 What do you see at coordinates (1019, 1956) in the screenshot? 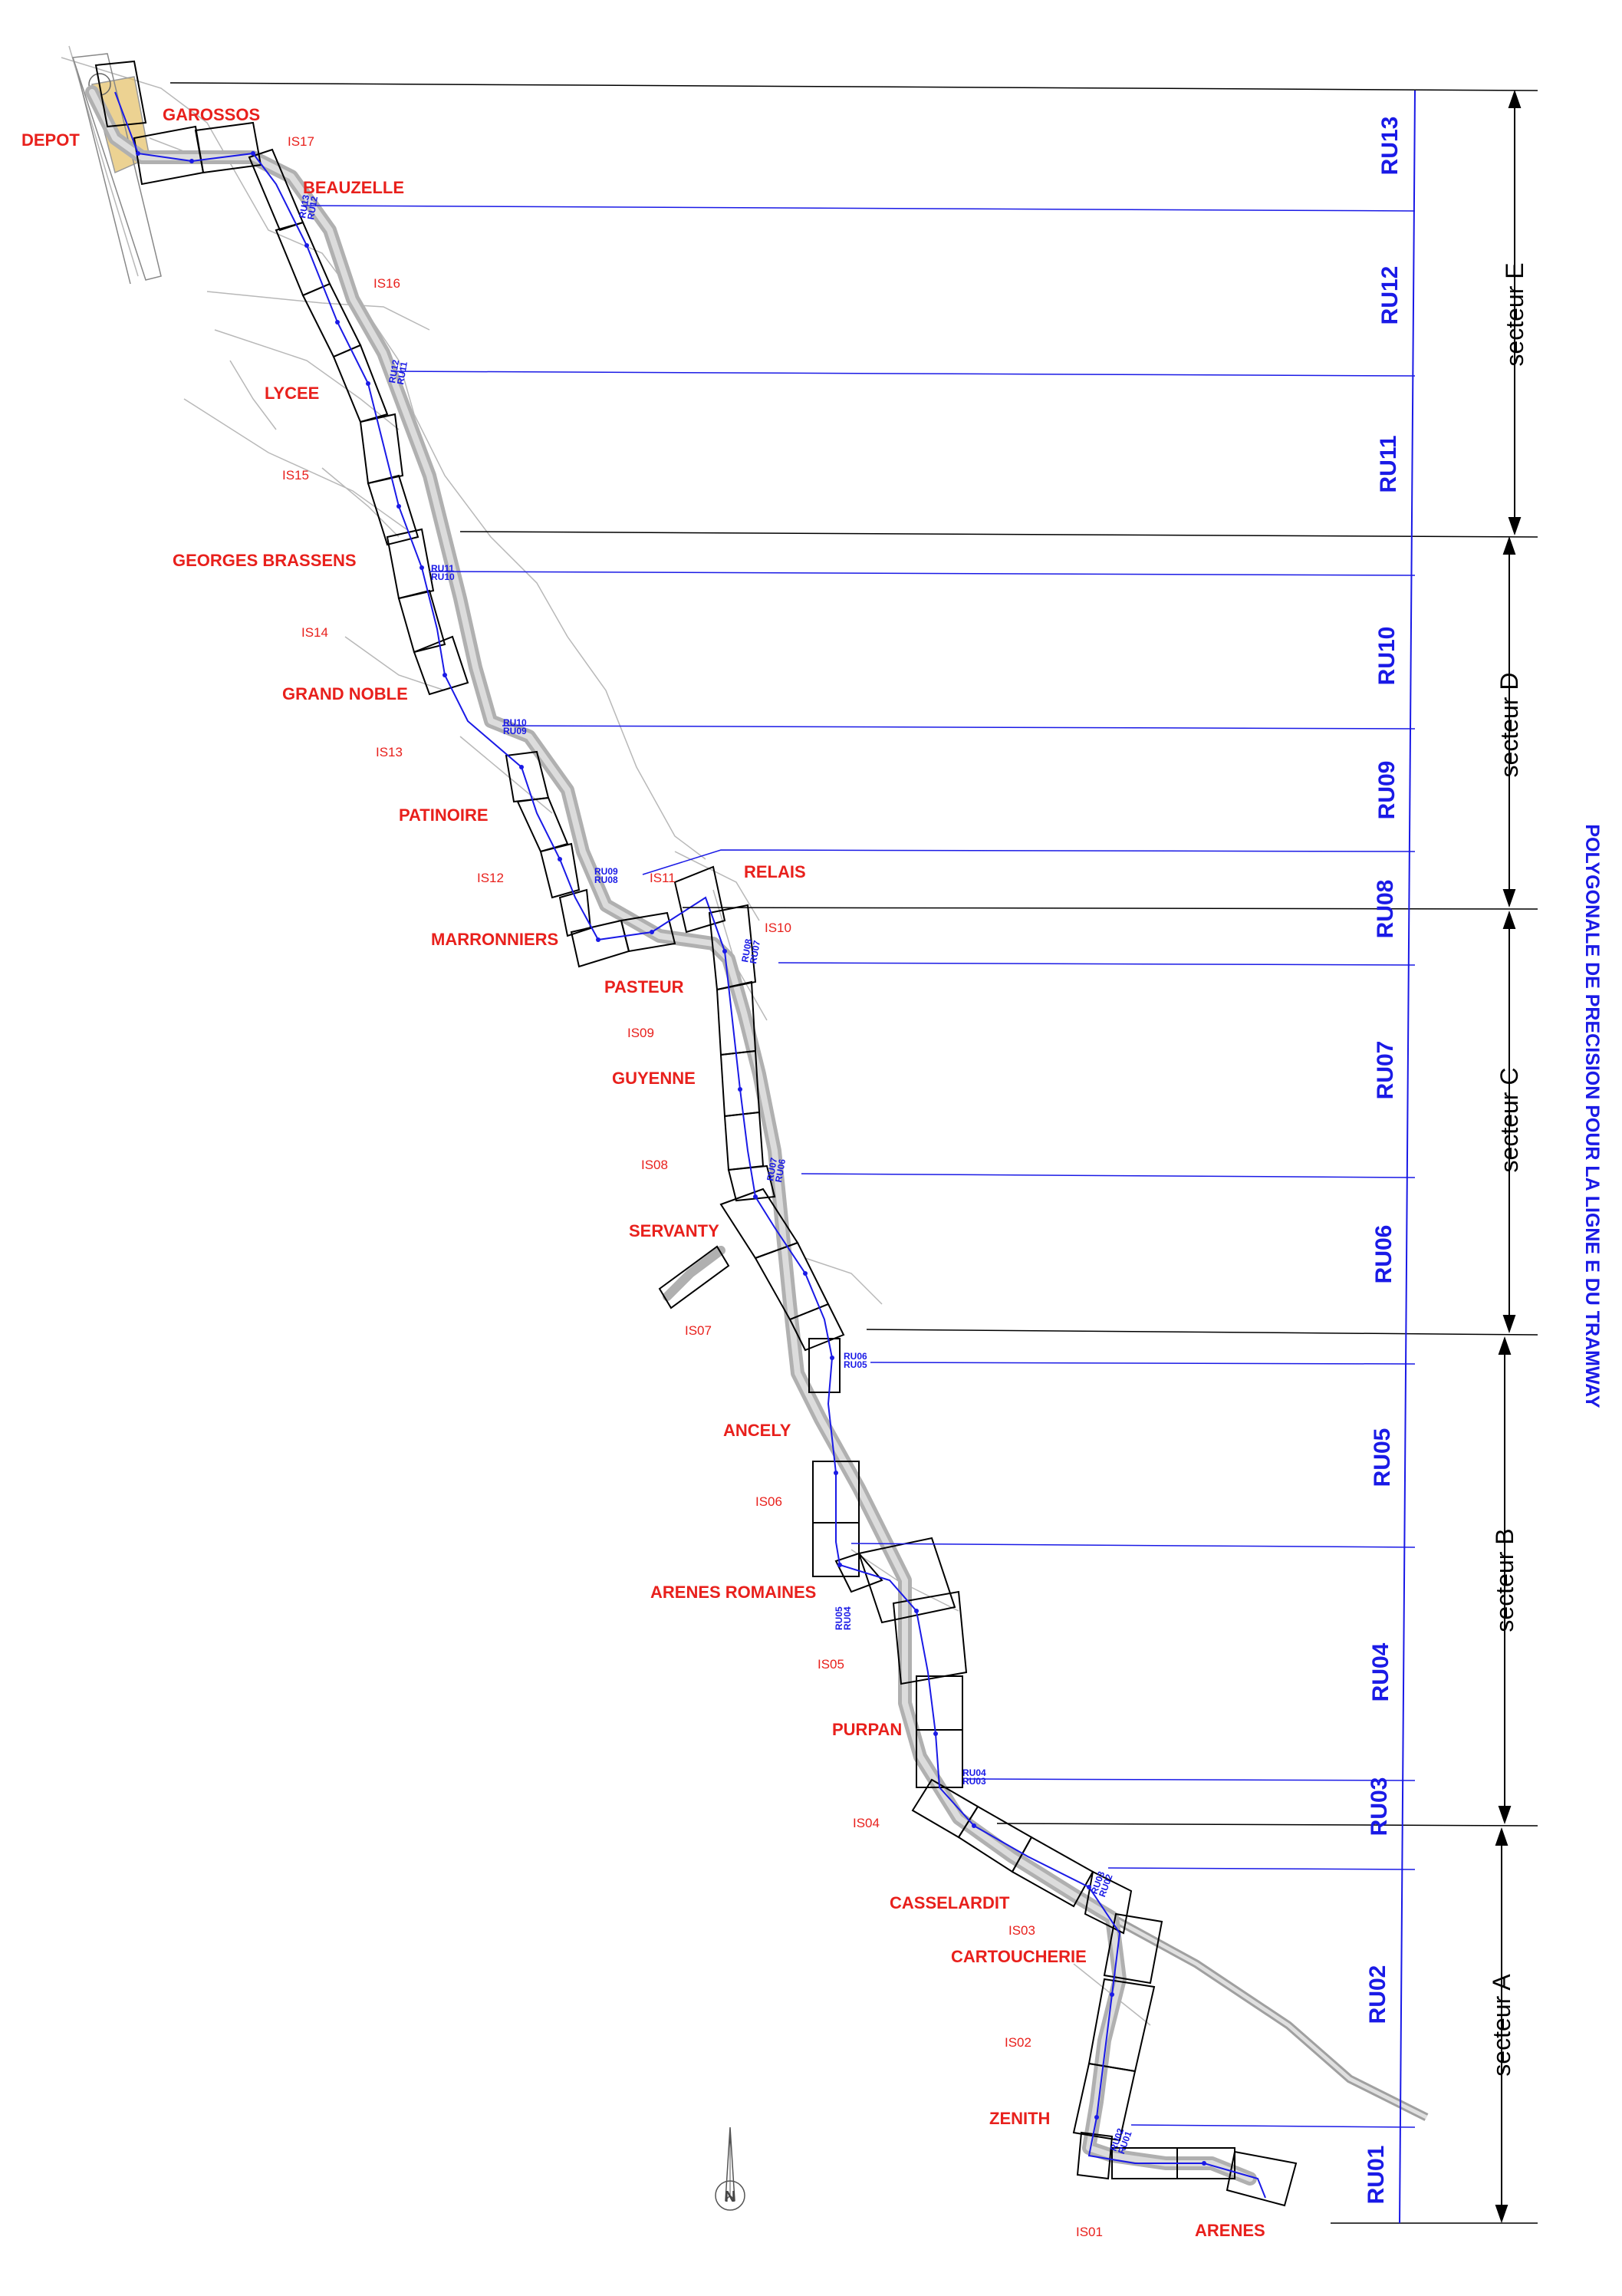
I see `station-label: CARTOUCHERIE` at bounding box center [1019, 1956].